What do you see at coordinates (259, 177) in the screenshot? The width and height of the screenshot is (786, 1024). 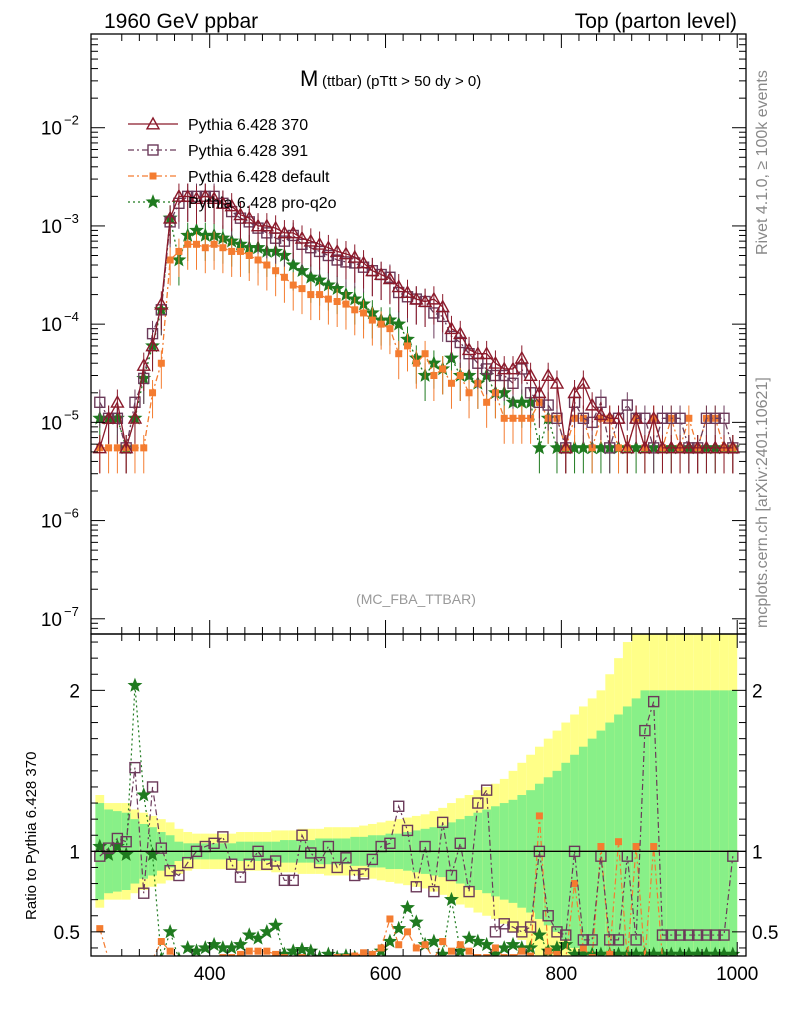 I see `legend-entry: Pythia 6.428 default` at bounding box center [259, 177].